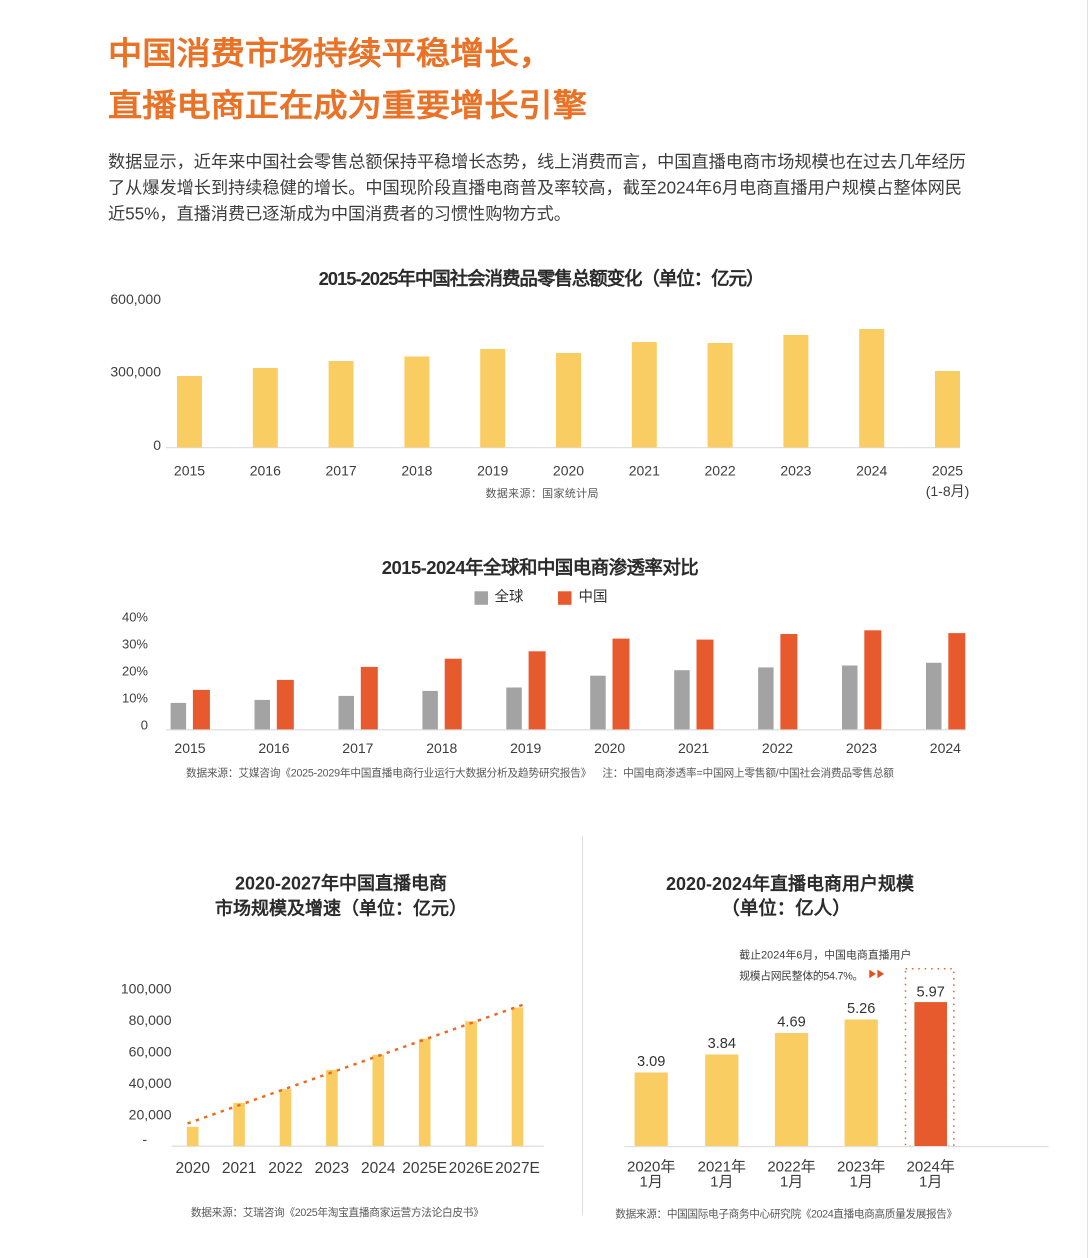 The image size is (1090, 1258). I want to click on svg-text: （单位：亿人）, so click(786, 908).